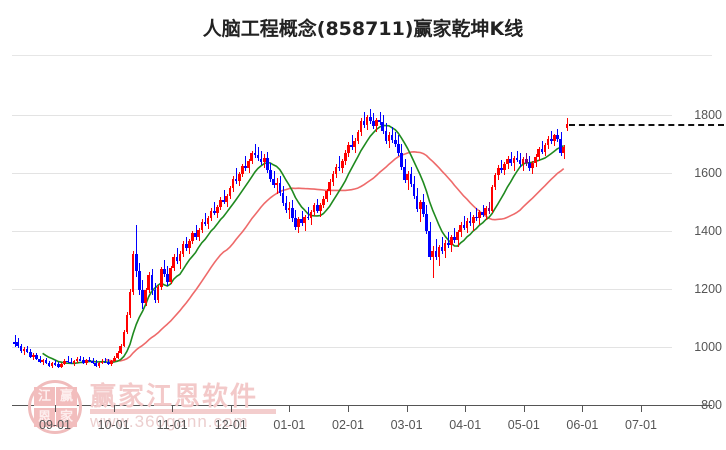  Describe the element at coordinates (708, 289) in the screenshot. I see `y-axis-label: 1200` at that location.